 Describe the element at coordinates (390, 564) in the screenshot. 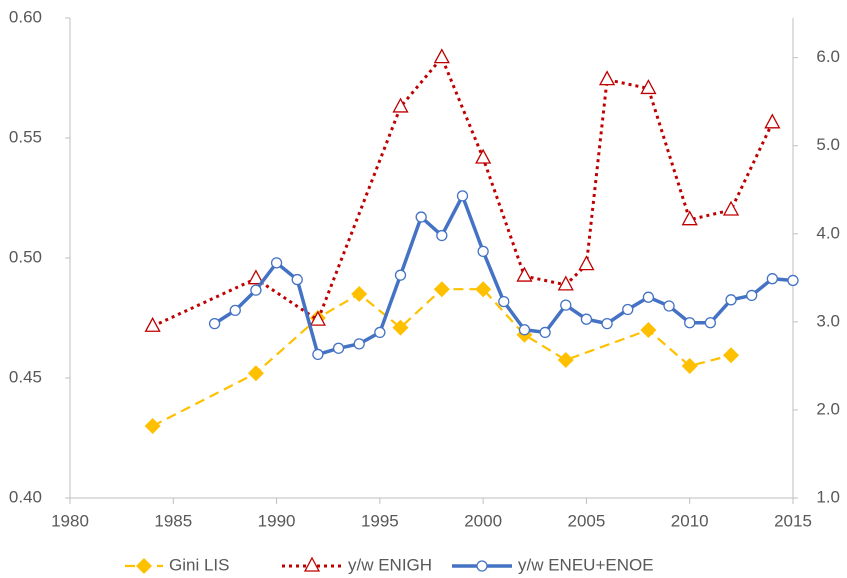

I see `legend-label: y/w ENIGH` at that location.